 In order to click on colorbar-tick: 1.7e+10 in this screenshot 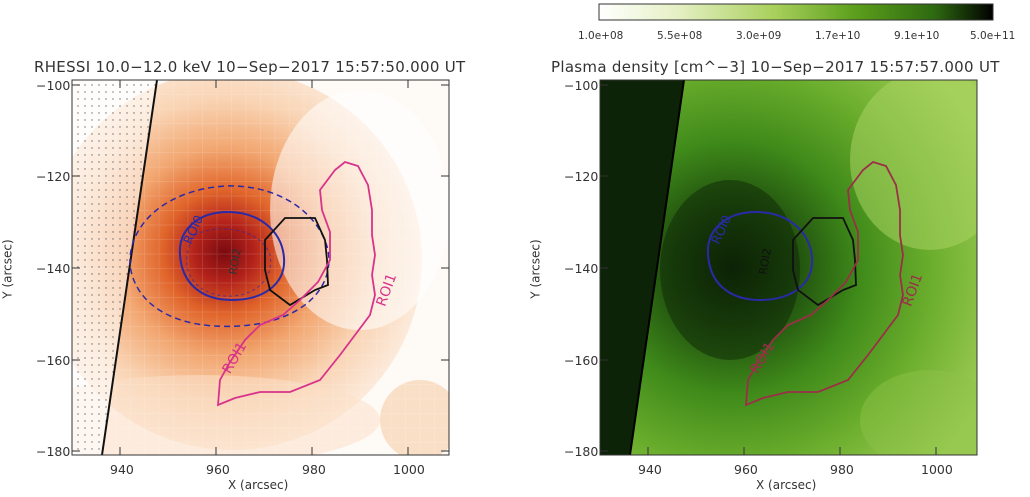, I will do `click(838, 36)`.